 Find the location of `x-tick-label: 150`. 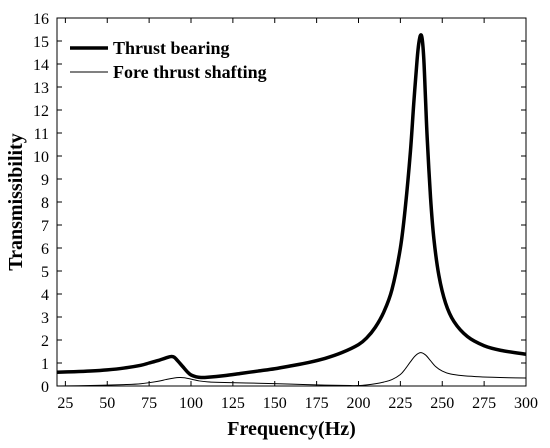

x-tick-label: 150 is located at coordinates (275, 403).